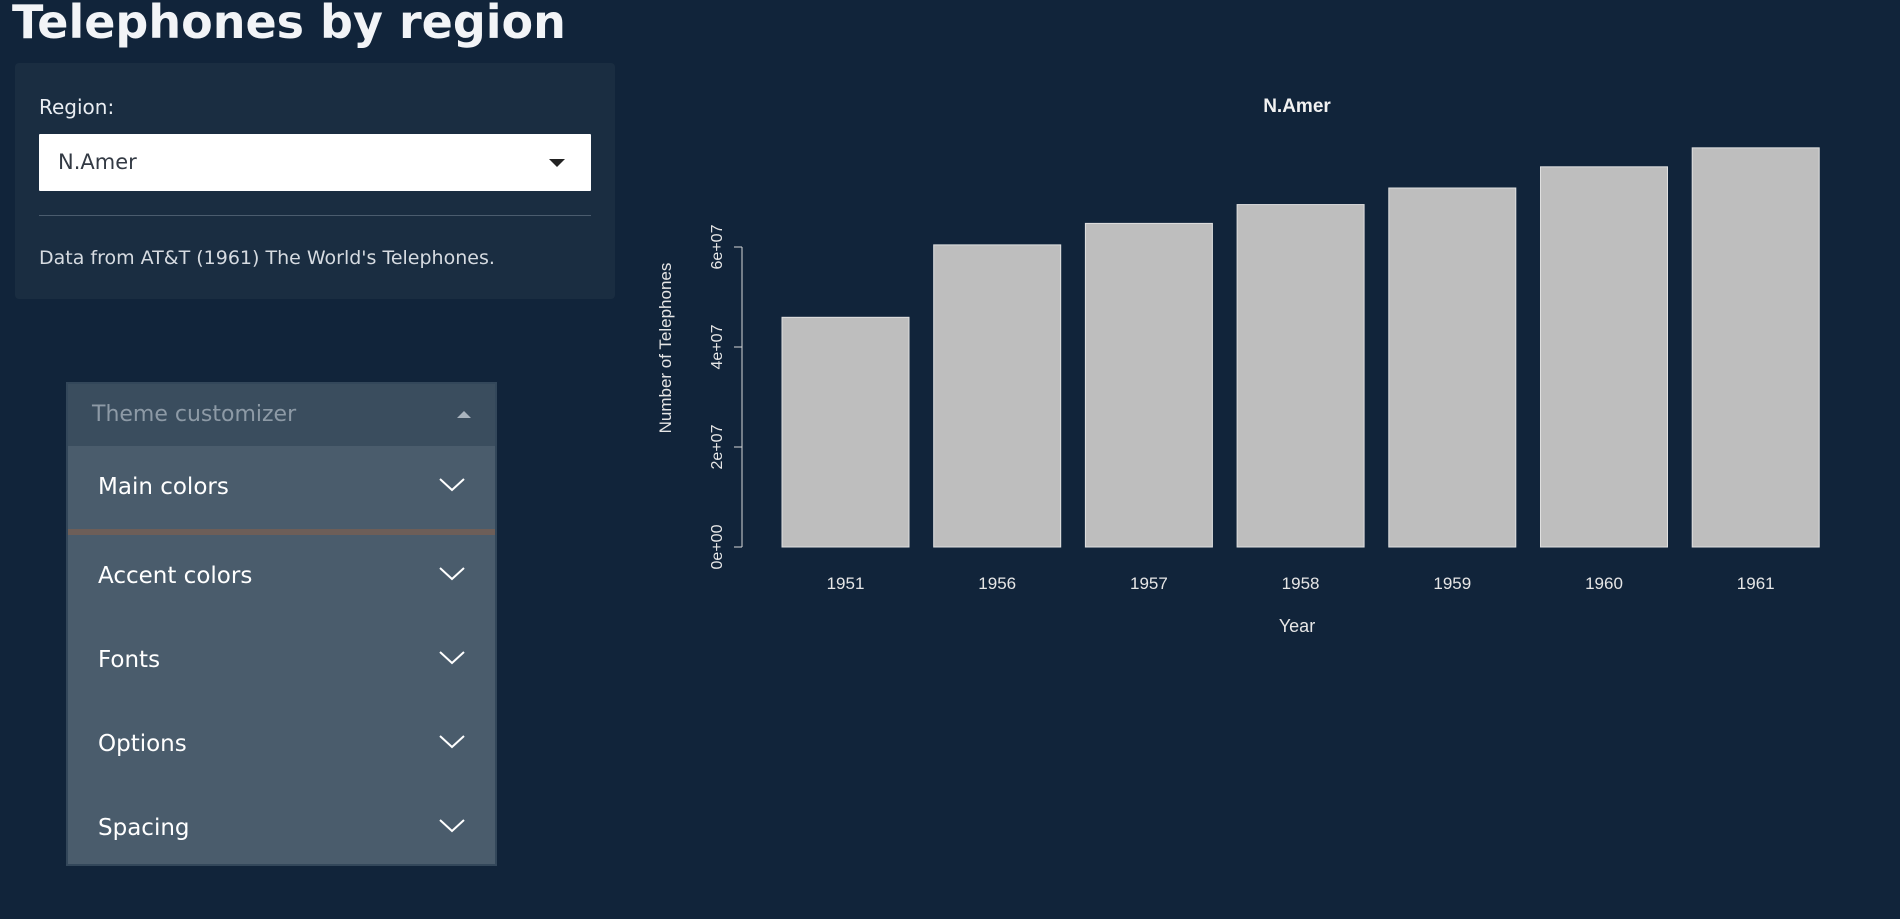 This screenshot has height=919, width=1900. Describe the element at coordinates (175, 576) in the screenshot. I see `accordion-label: Accent colors` at that location.